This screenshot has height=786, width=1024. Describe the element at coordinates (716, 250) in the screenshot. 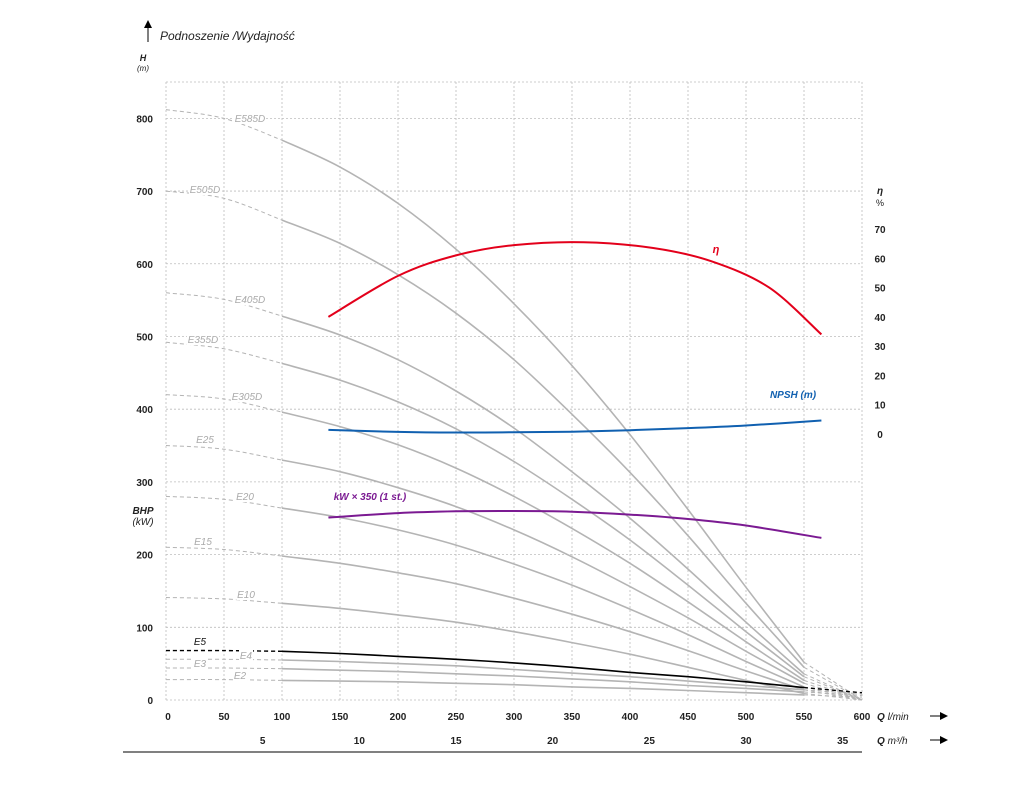

I see `efficiency-label: η` at that location.